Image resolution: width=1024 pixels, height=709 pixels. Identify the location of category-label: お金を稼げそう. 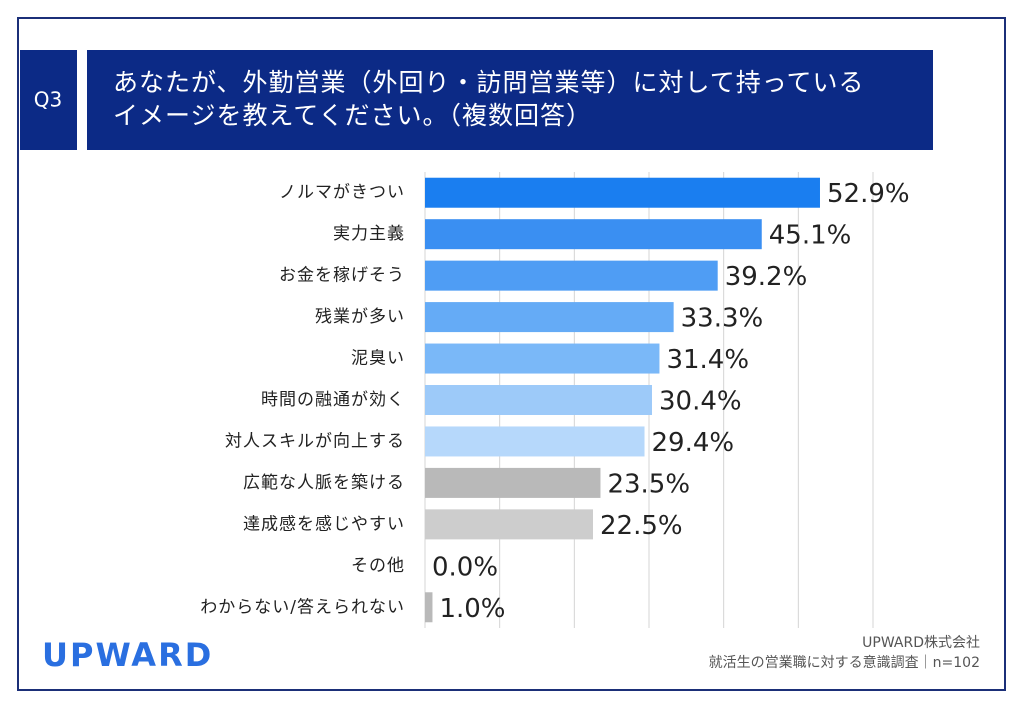
(342, 276).